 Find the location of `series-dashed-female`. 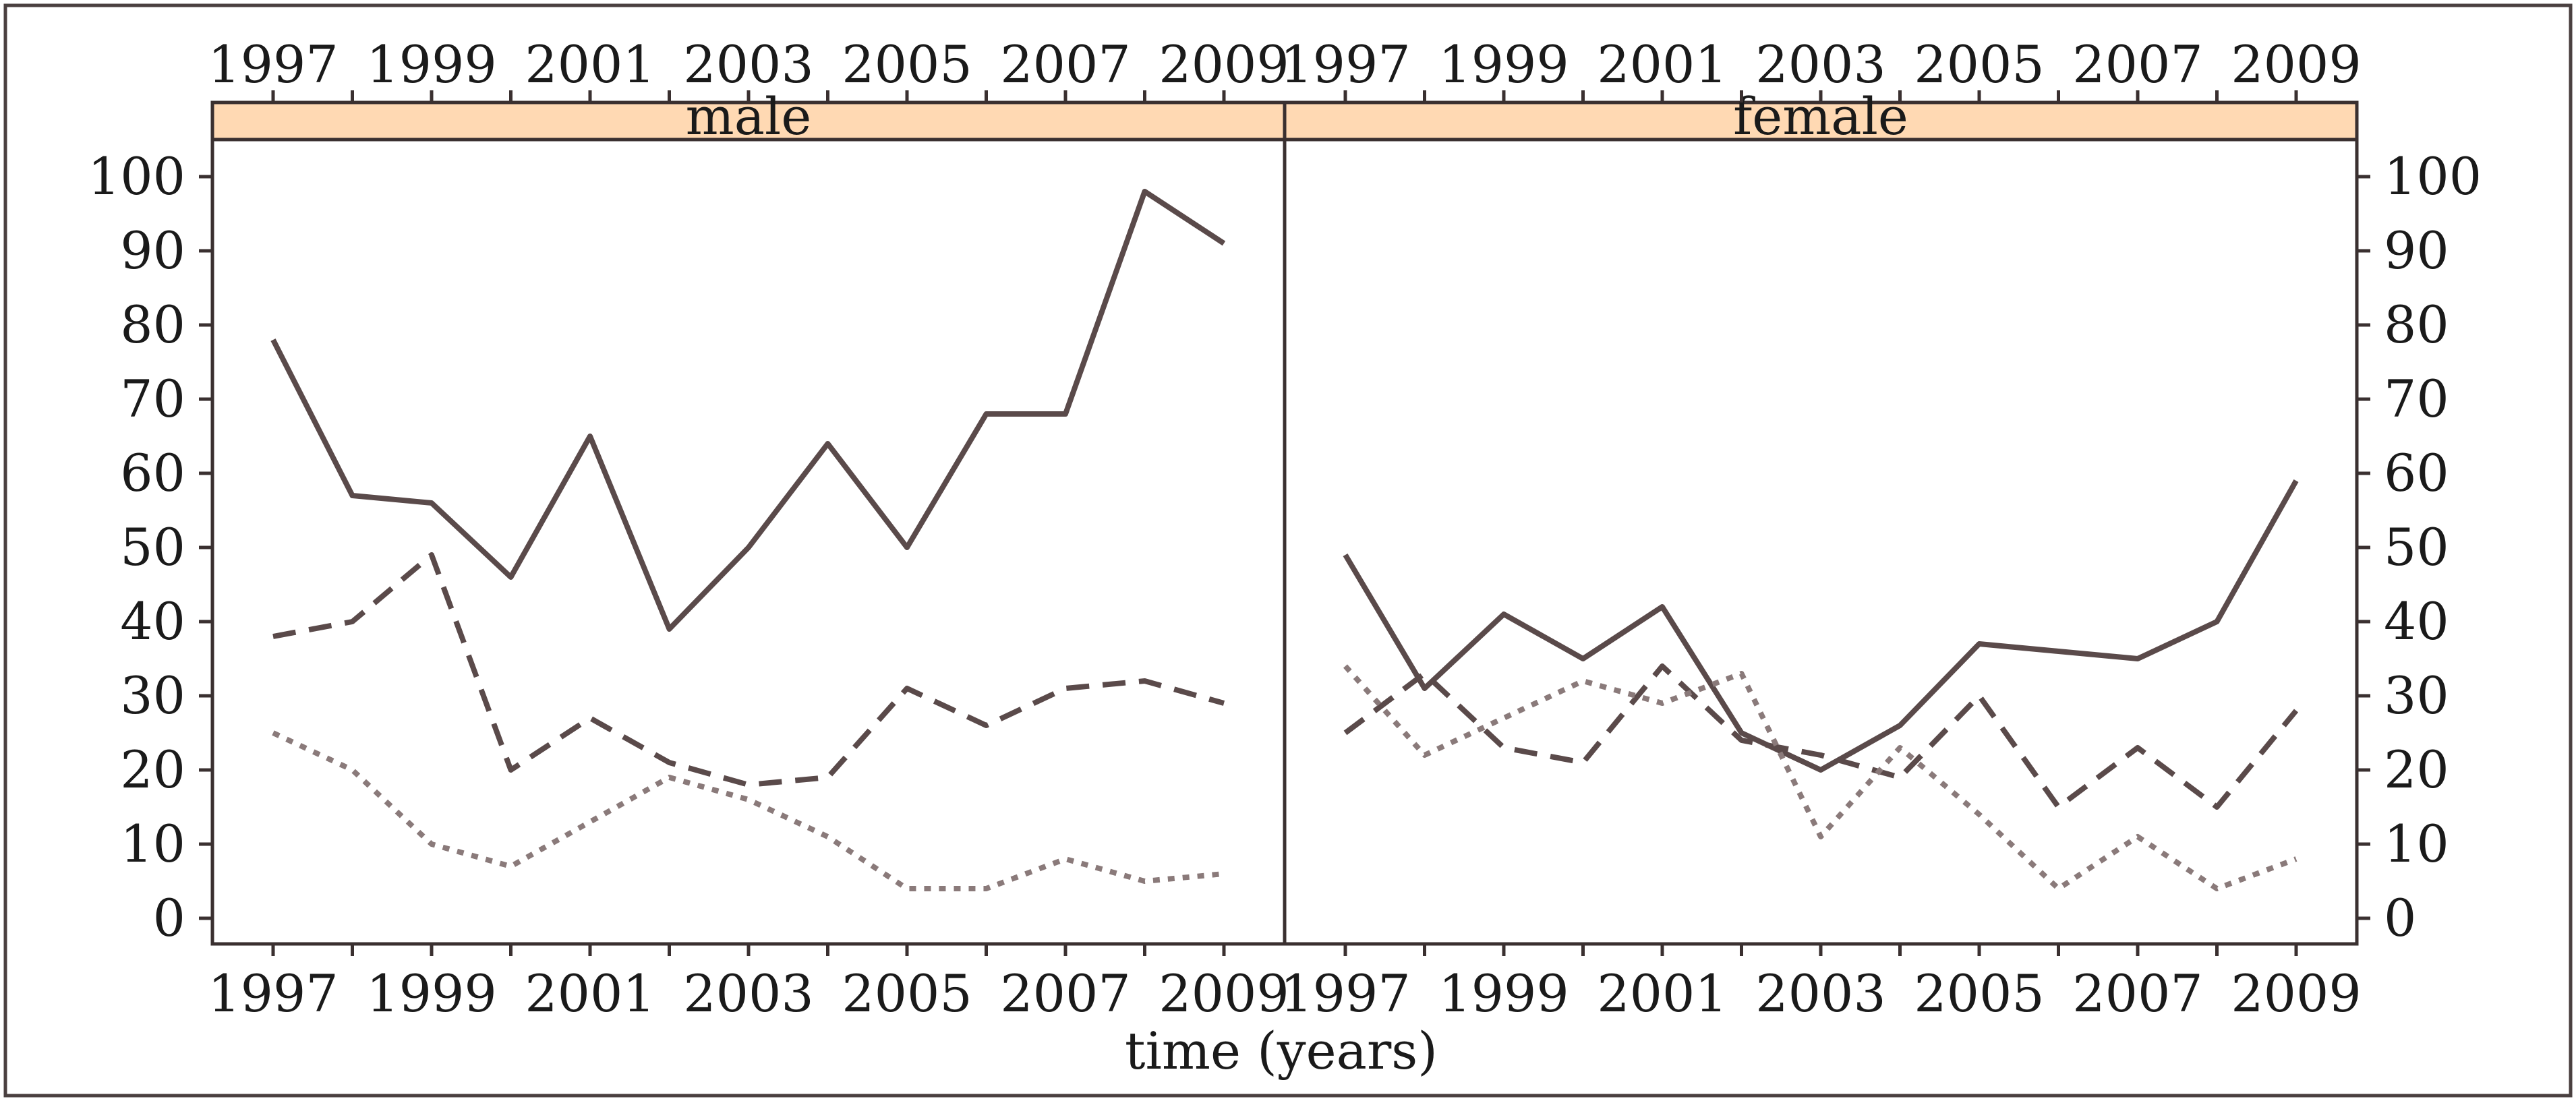

series-dashed-female is located at coordinates (1821, 736).